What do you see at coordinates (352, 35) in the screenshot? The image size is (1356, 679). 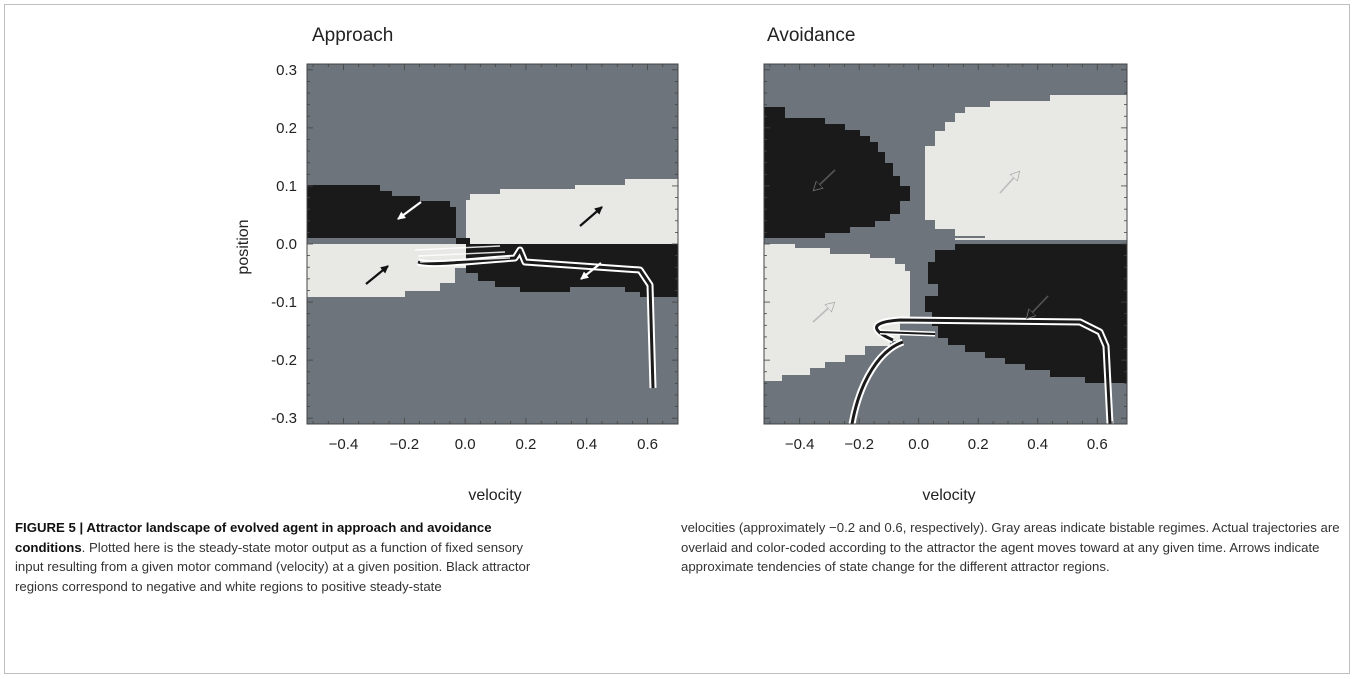 I see `panel-title-approach: Approach` at bounding box center [352, 35].